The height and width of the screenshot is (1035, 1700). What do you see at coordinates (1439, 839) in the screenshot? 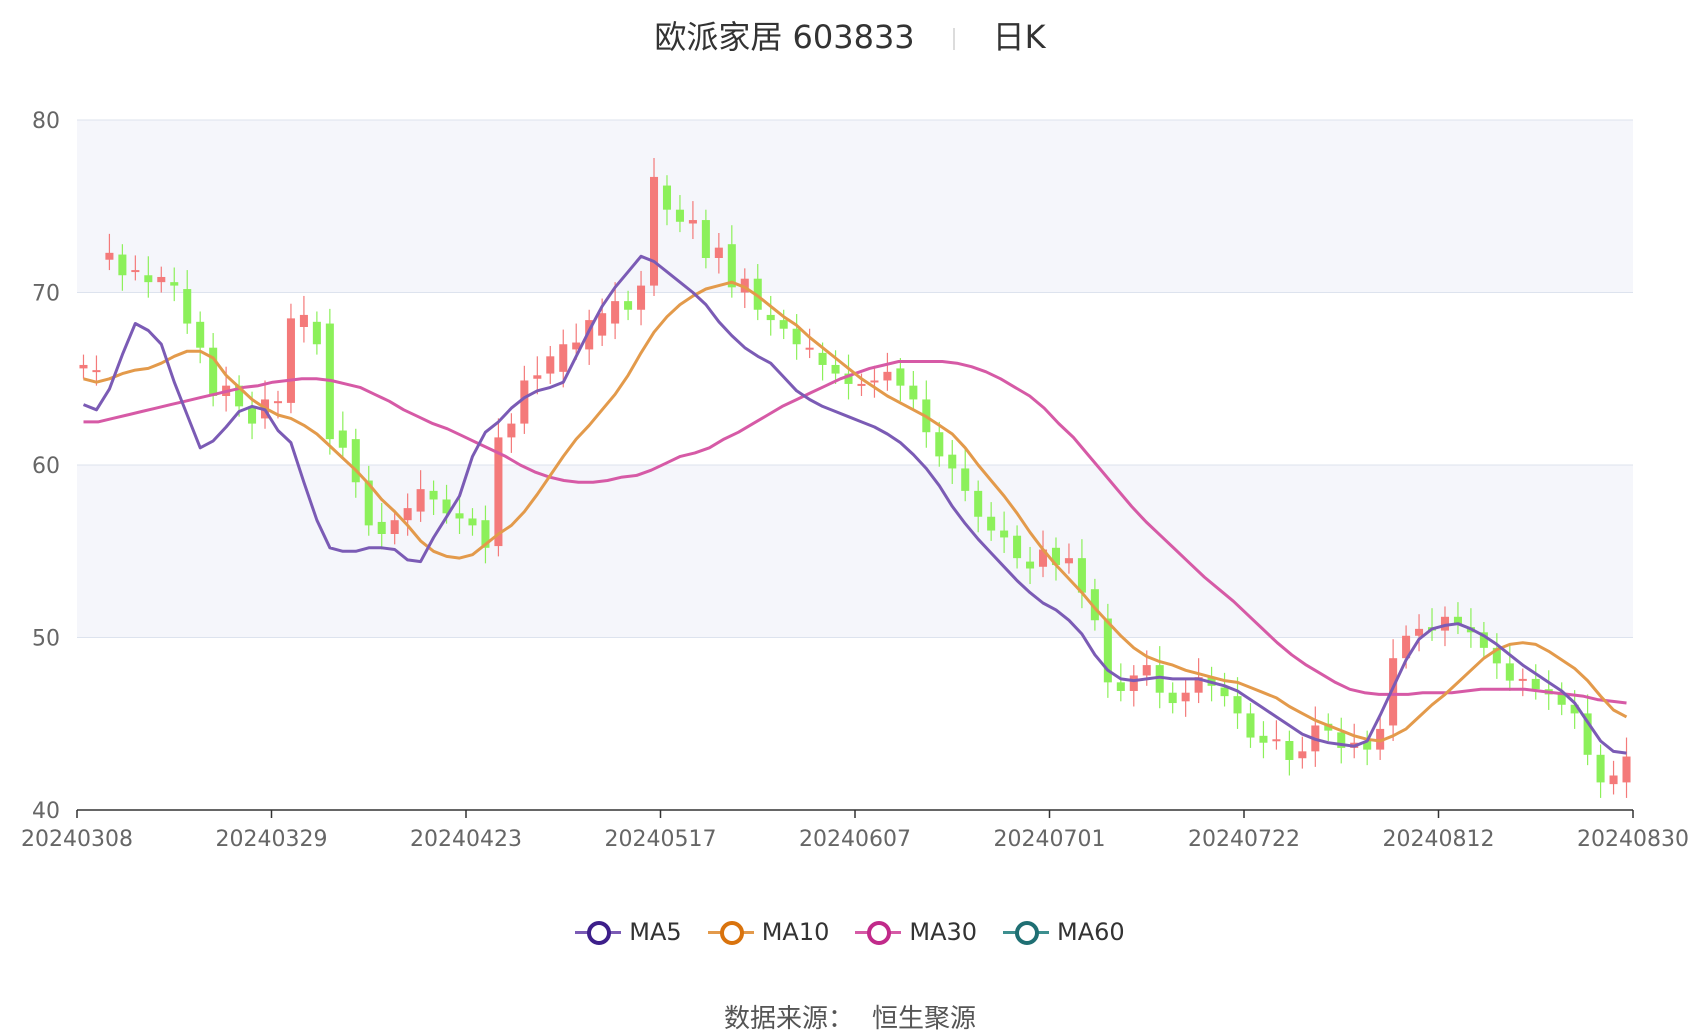
I see `x-tick-label: 20240812` at bounding box center [1439, 839].